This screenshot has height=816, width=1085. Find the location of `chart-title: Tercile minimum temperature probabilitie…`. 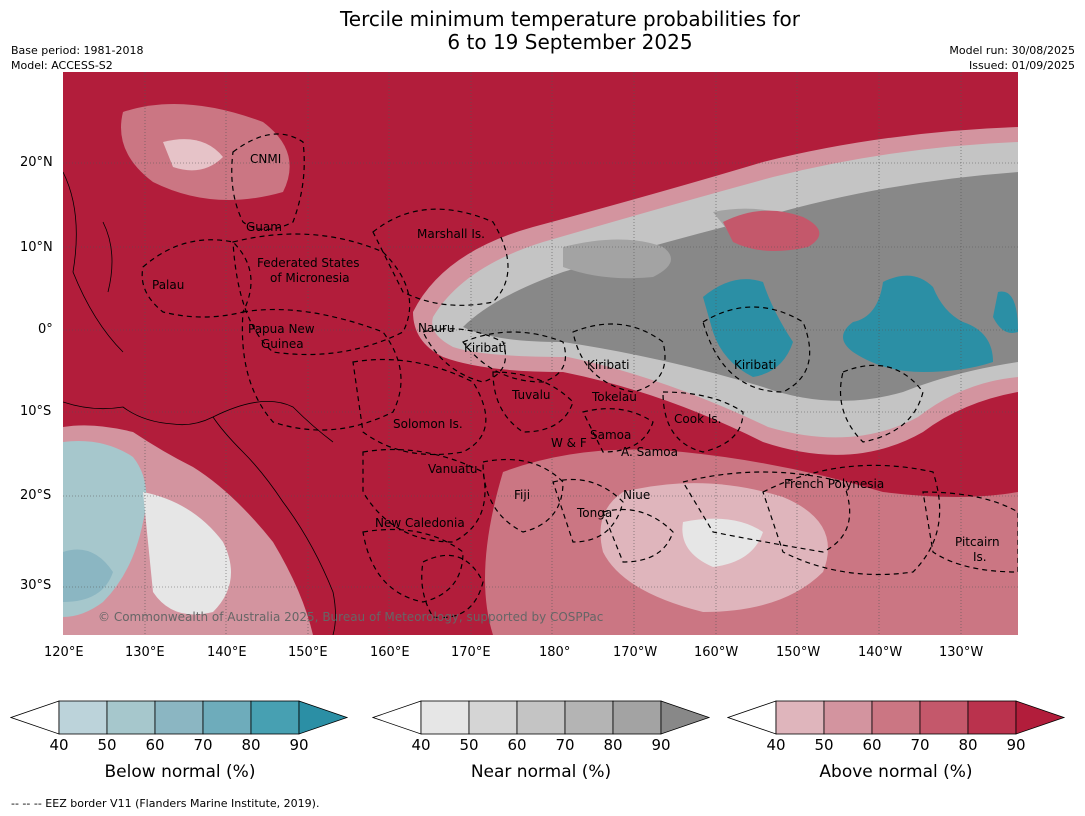

chart-title: Tercile minimum temperature probabilitie… is located at coordinates (542, 31).